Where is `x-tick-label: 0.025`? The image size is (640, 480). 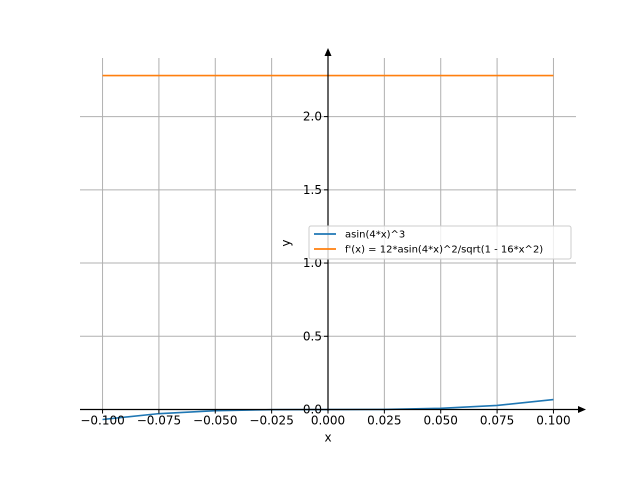
x-tick-label: 0.025 is located at coordinates (384, 421).